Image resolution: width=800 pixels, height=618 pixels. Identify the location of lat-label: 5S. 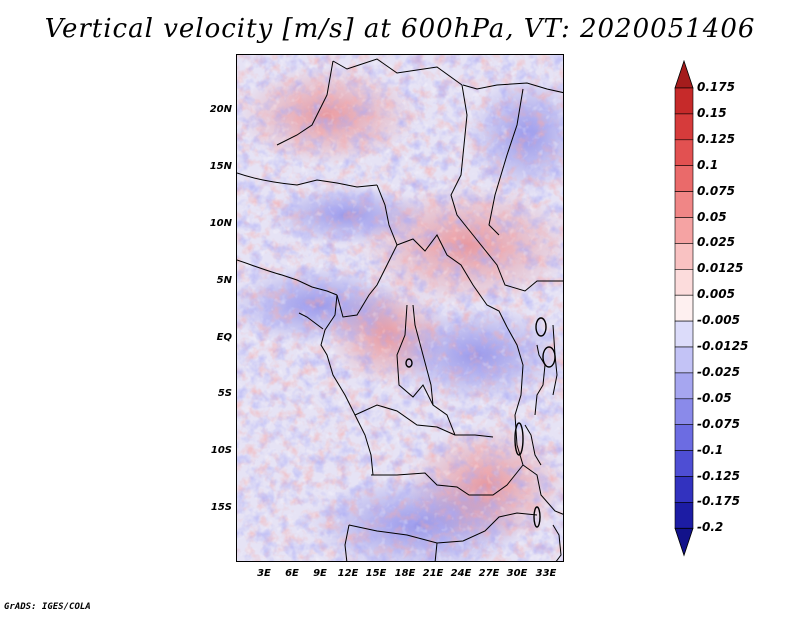
(224, 393).